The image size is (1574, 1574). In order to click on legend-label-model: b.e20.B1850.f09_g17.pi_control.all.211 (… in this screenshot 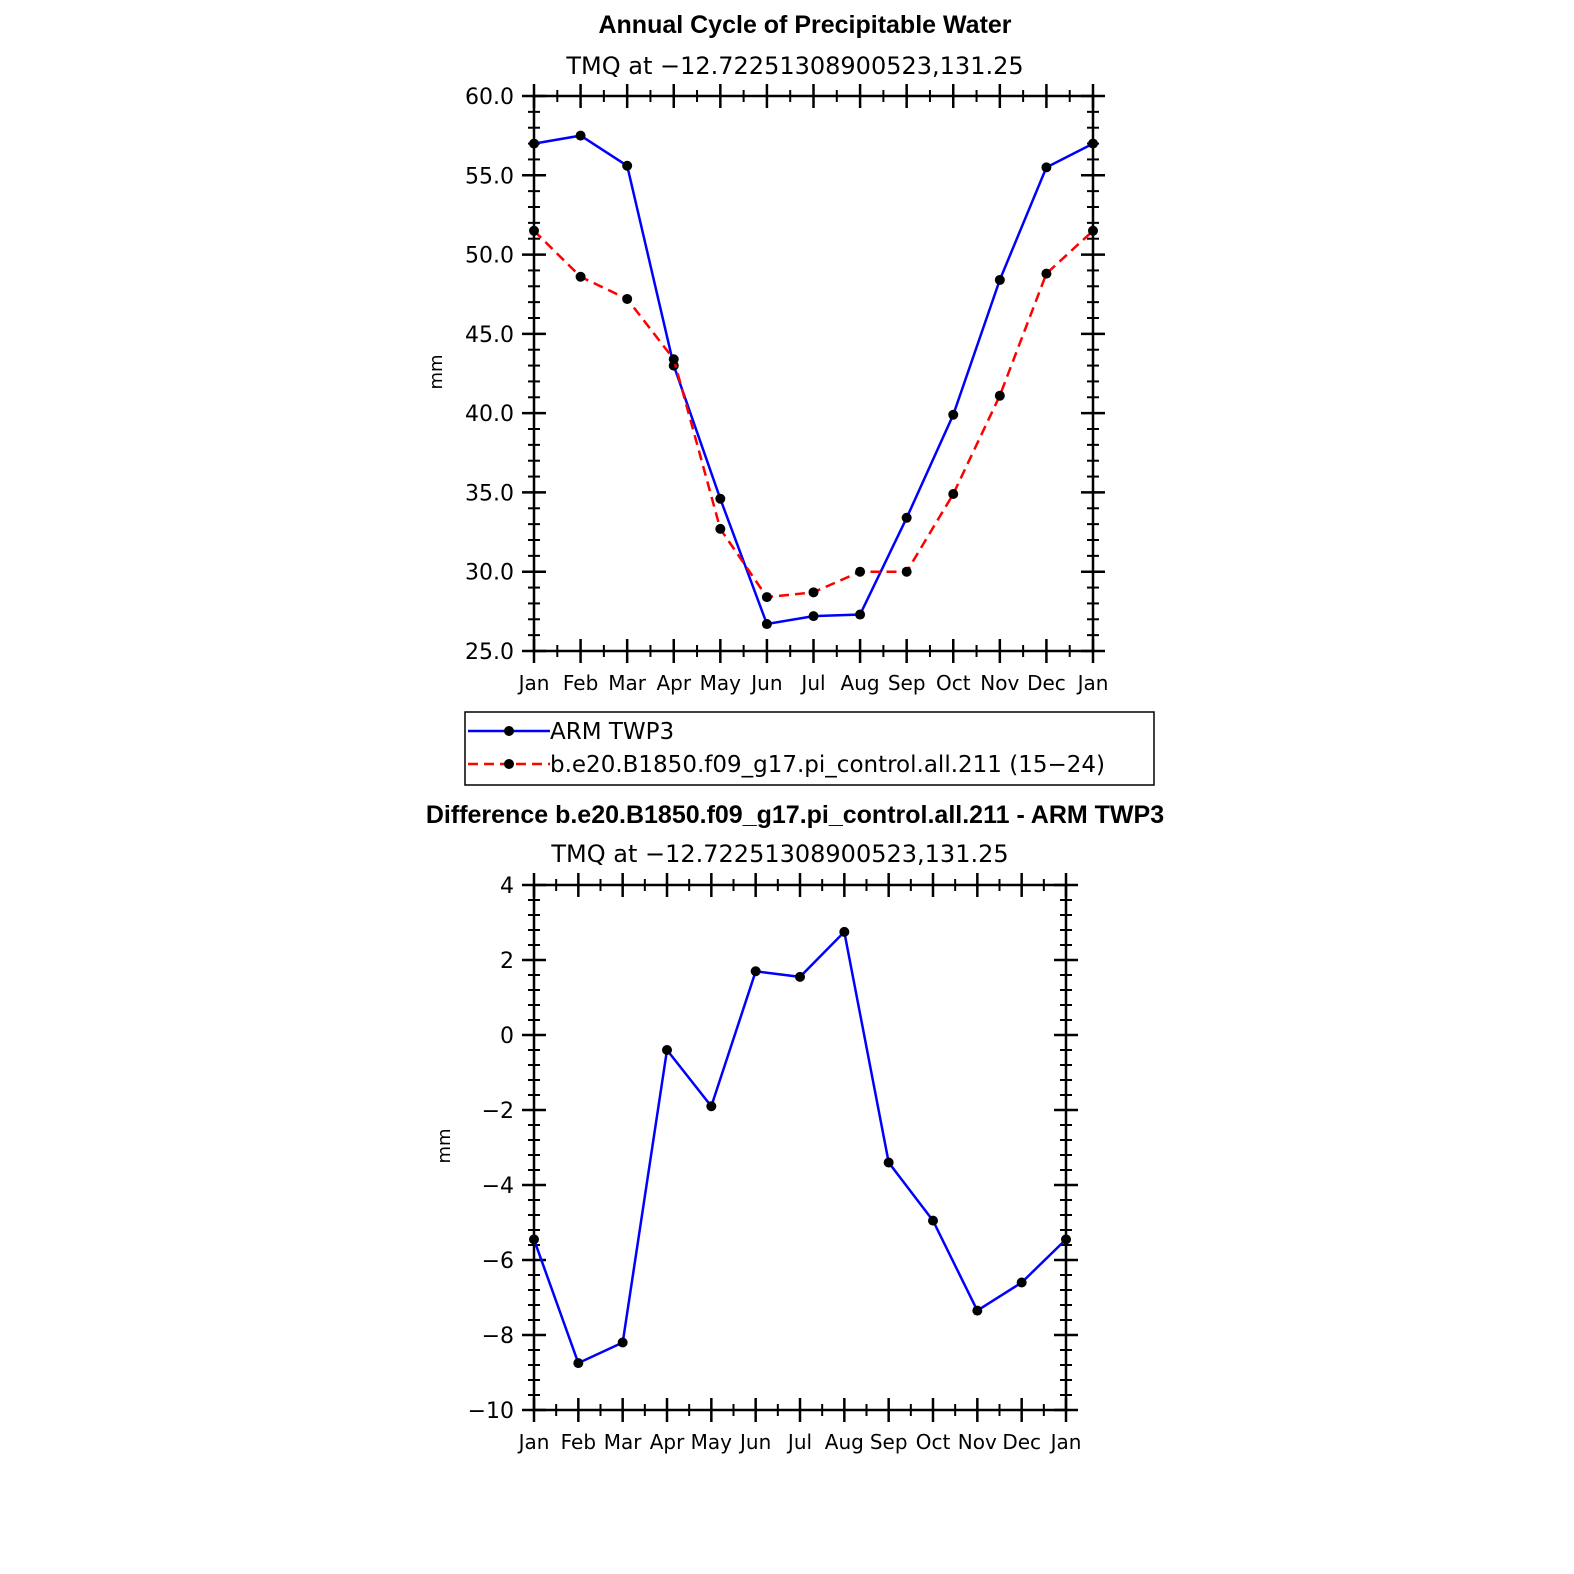, I will do `click(827, 765)`.